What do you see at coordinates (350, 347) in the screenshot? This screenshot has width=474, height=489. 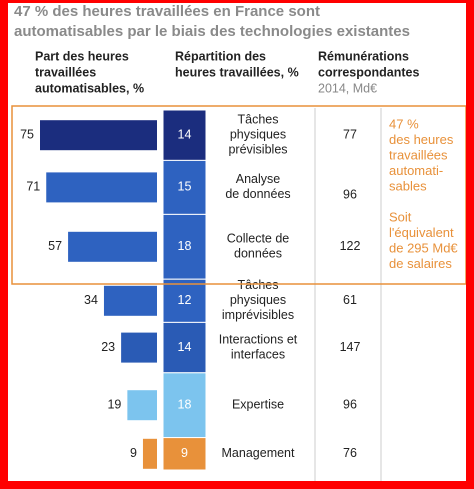 I see `remuneration: 147` at bounding box center [350, 347].